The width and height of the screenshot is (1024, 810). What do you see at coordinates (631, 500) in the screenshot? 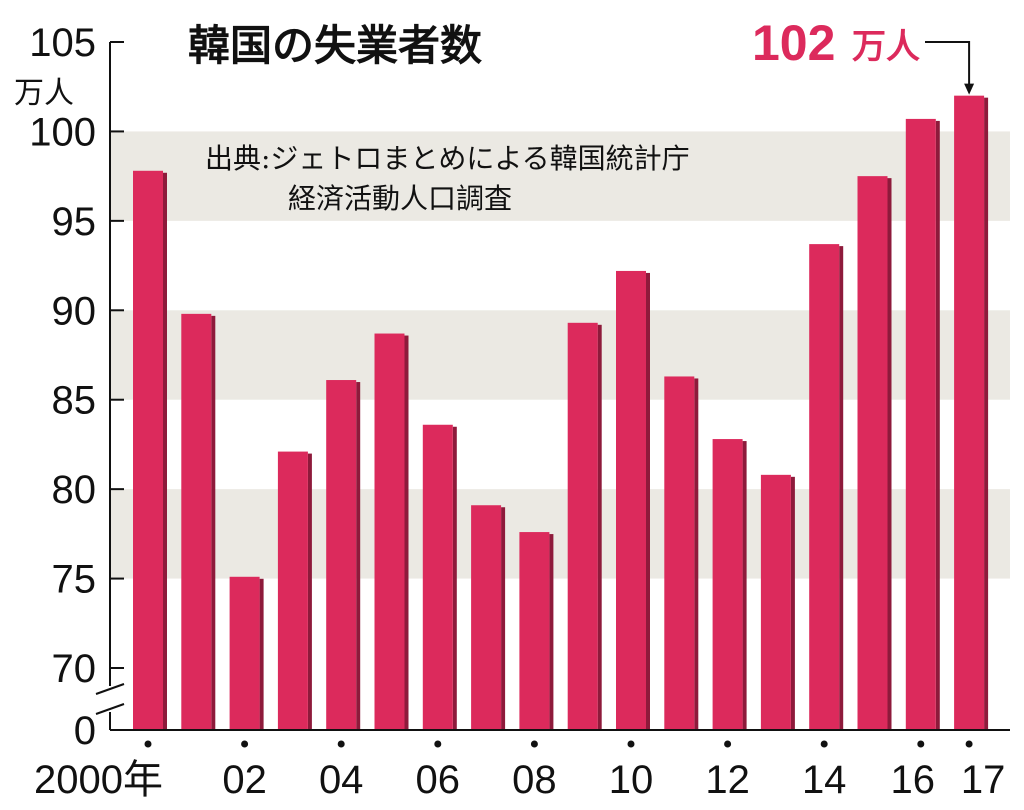
I see `bar-2010` at bounding box center [631, 500].